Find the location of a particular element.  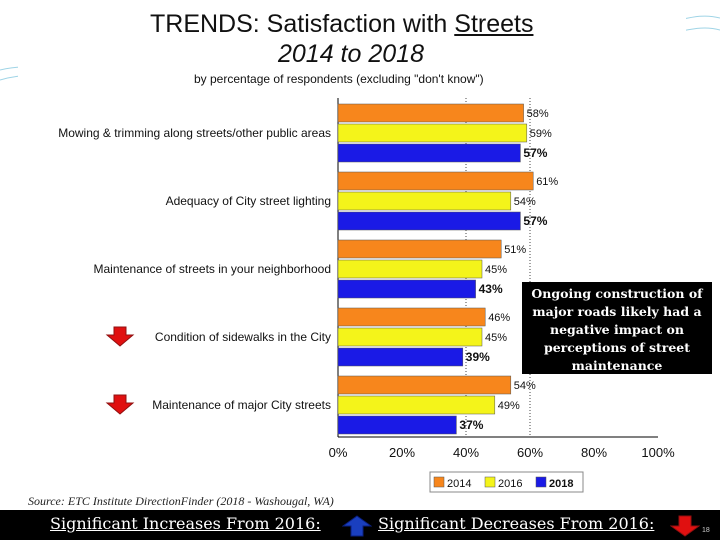

legend-label: 2014 is located at coordinates (459, 484).